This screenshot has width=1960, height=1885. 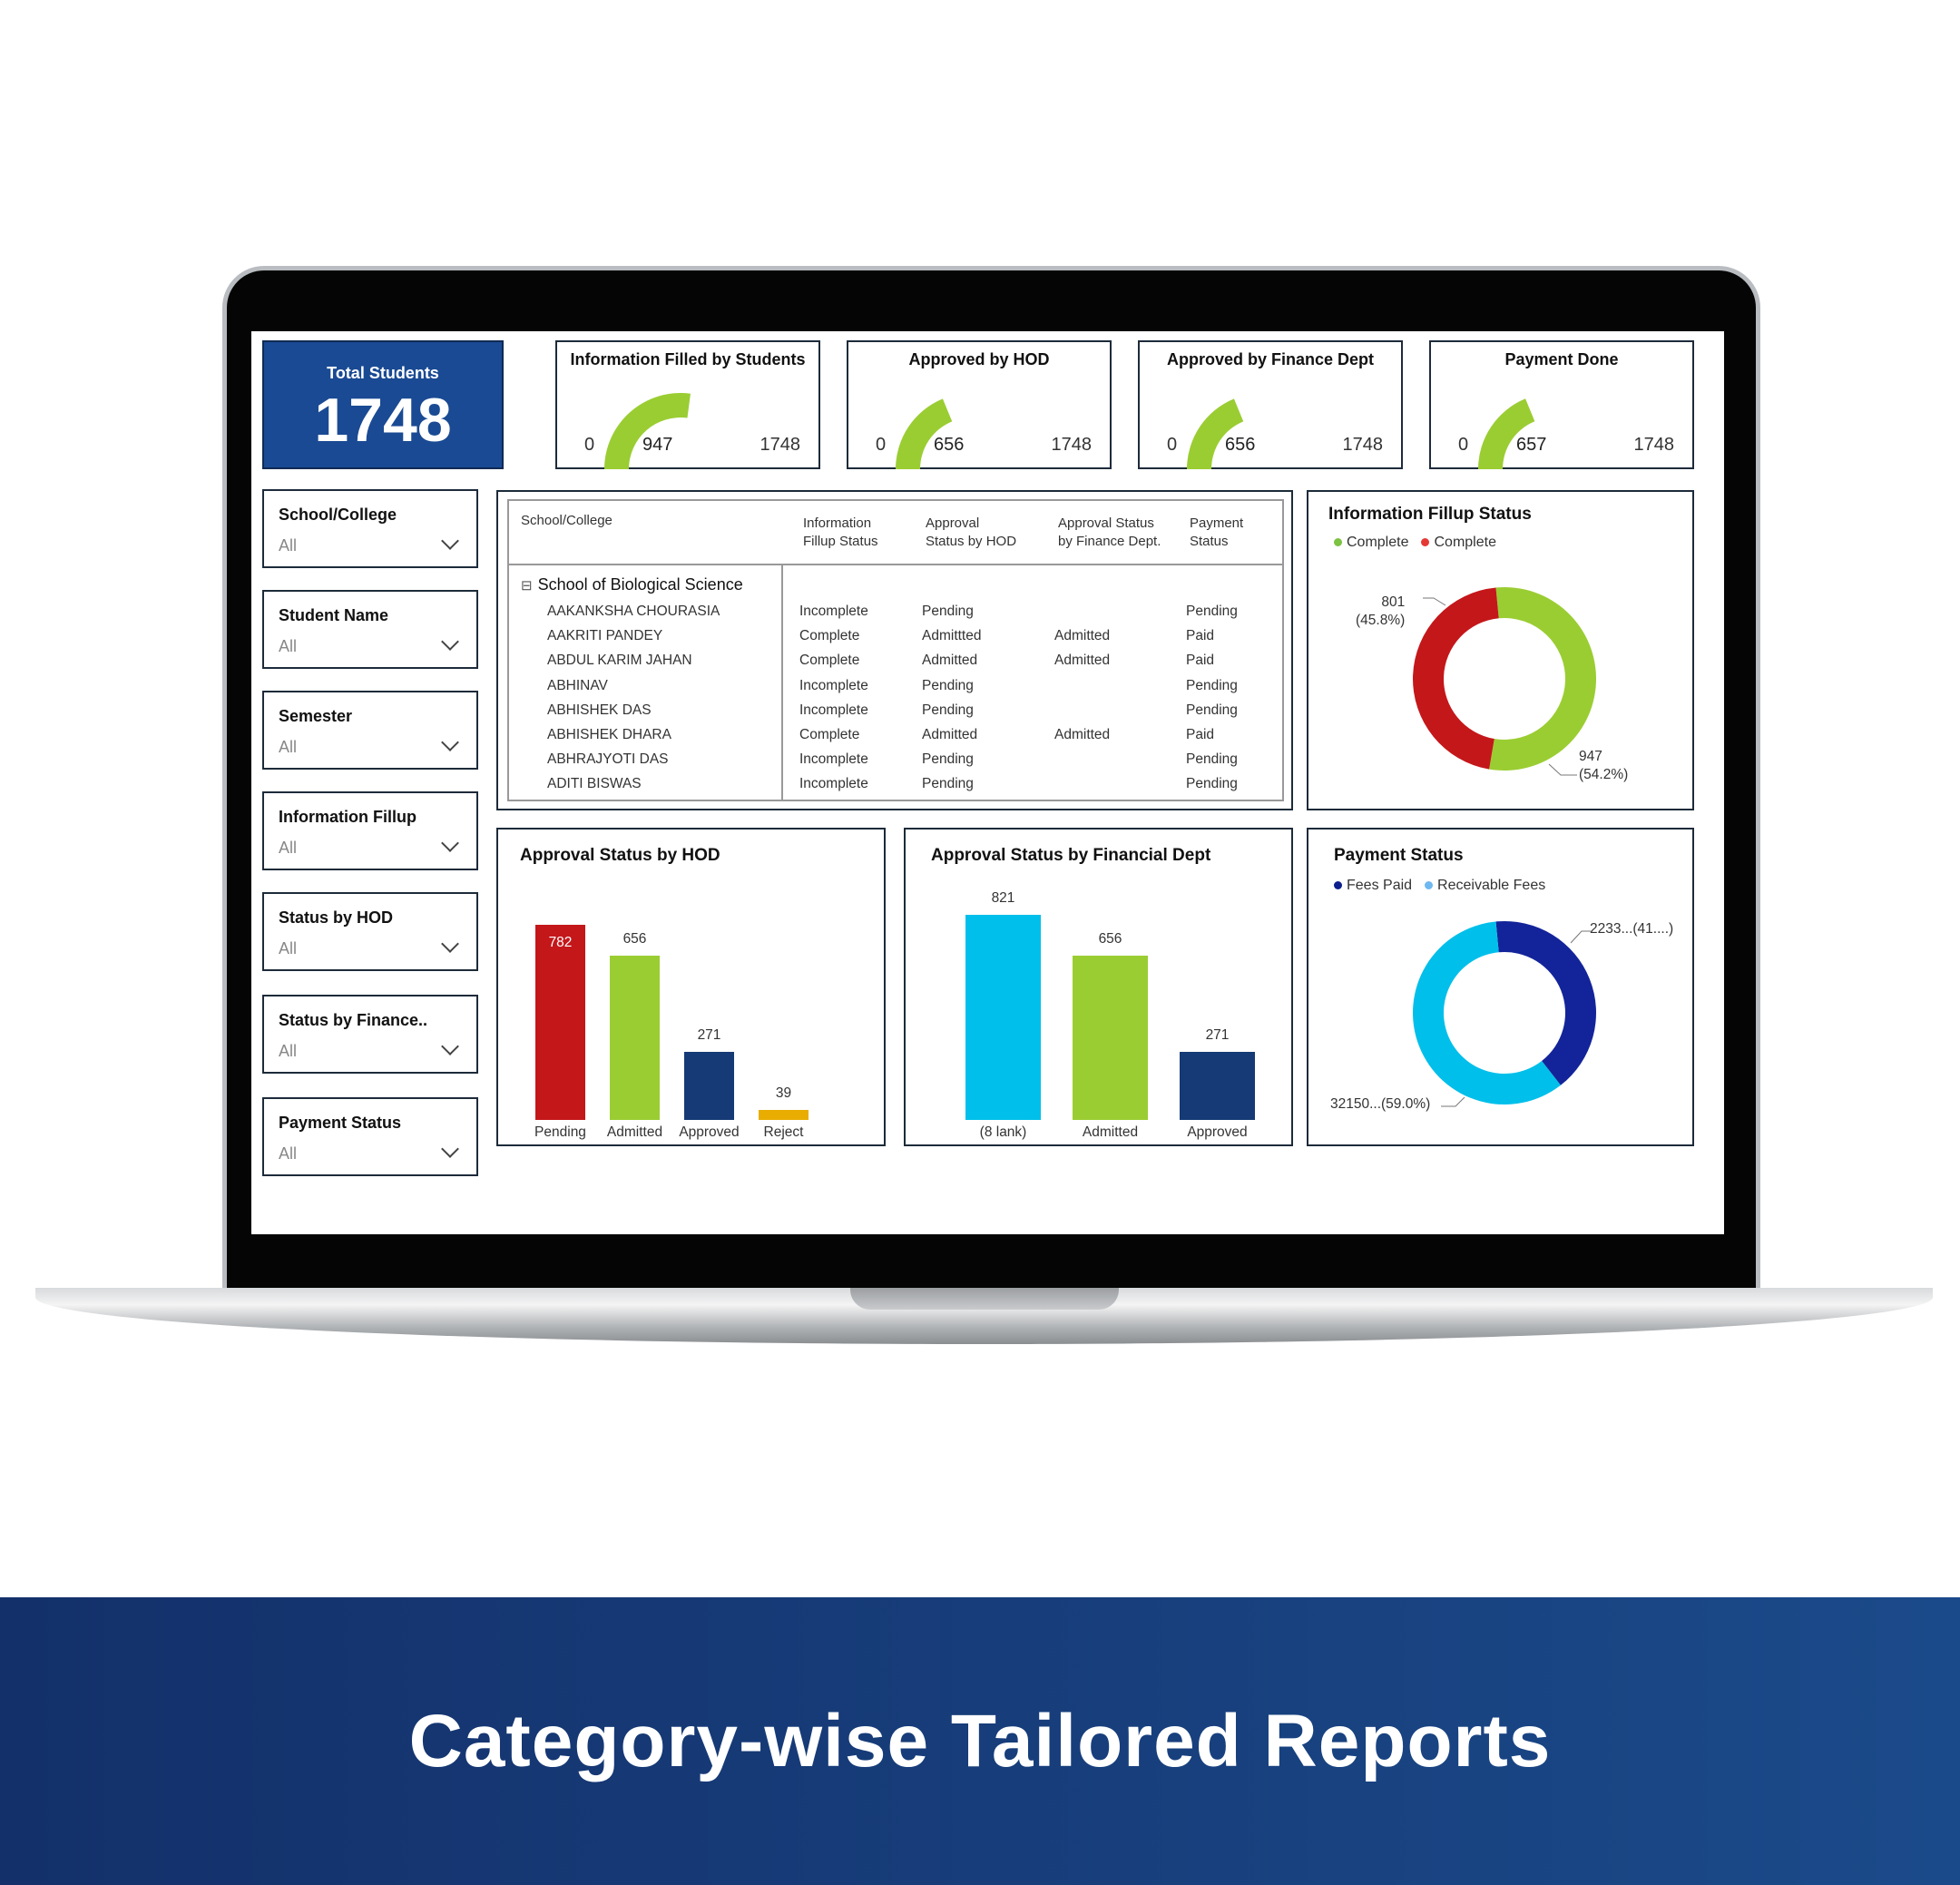 What do you see at coordinates (633, 612) in the screenshot?
I see `student-name: AAKANKSHA CHOURASIA` at bounding box center [633, 612].